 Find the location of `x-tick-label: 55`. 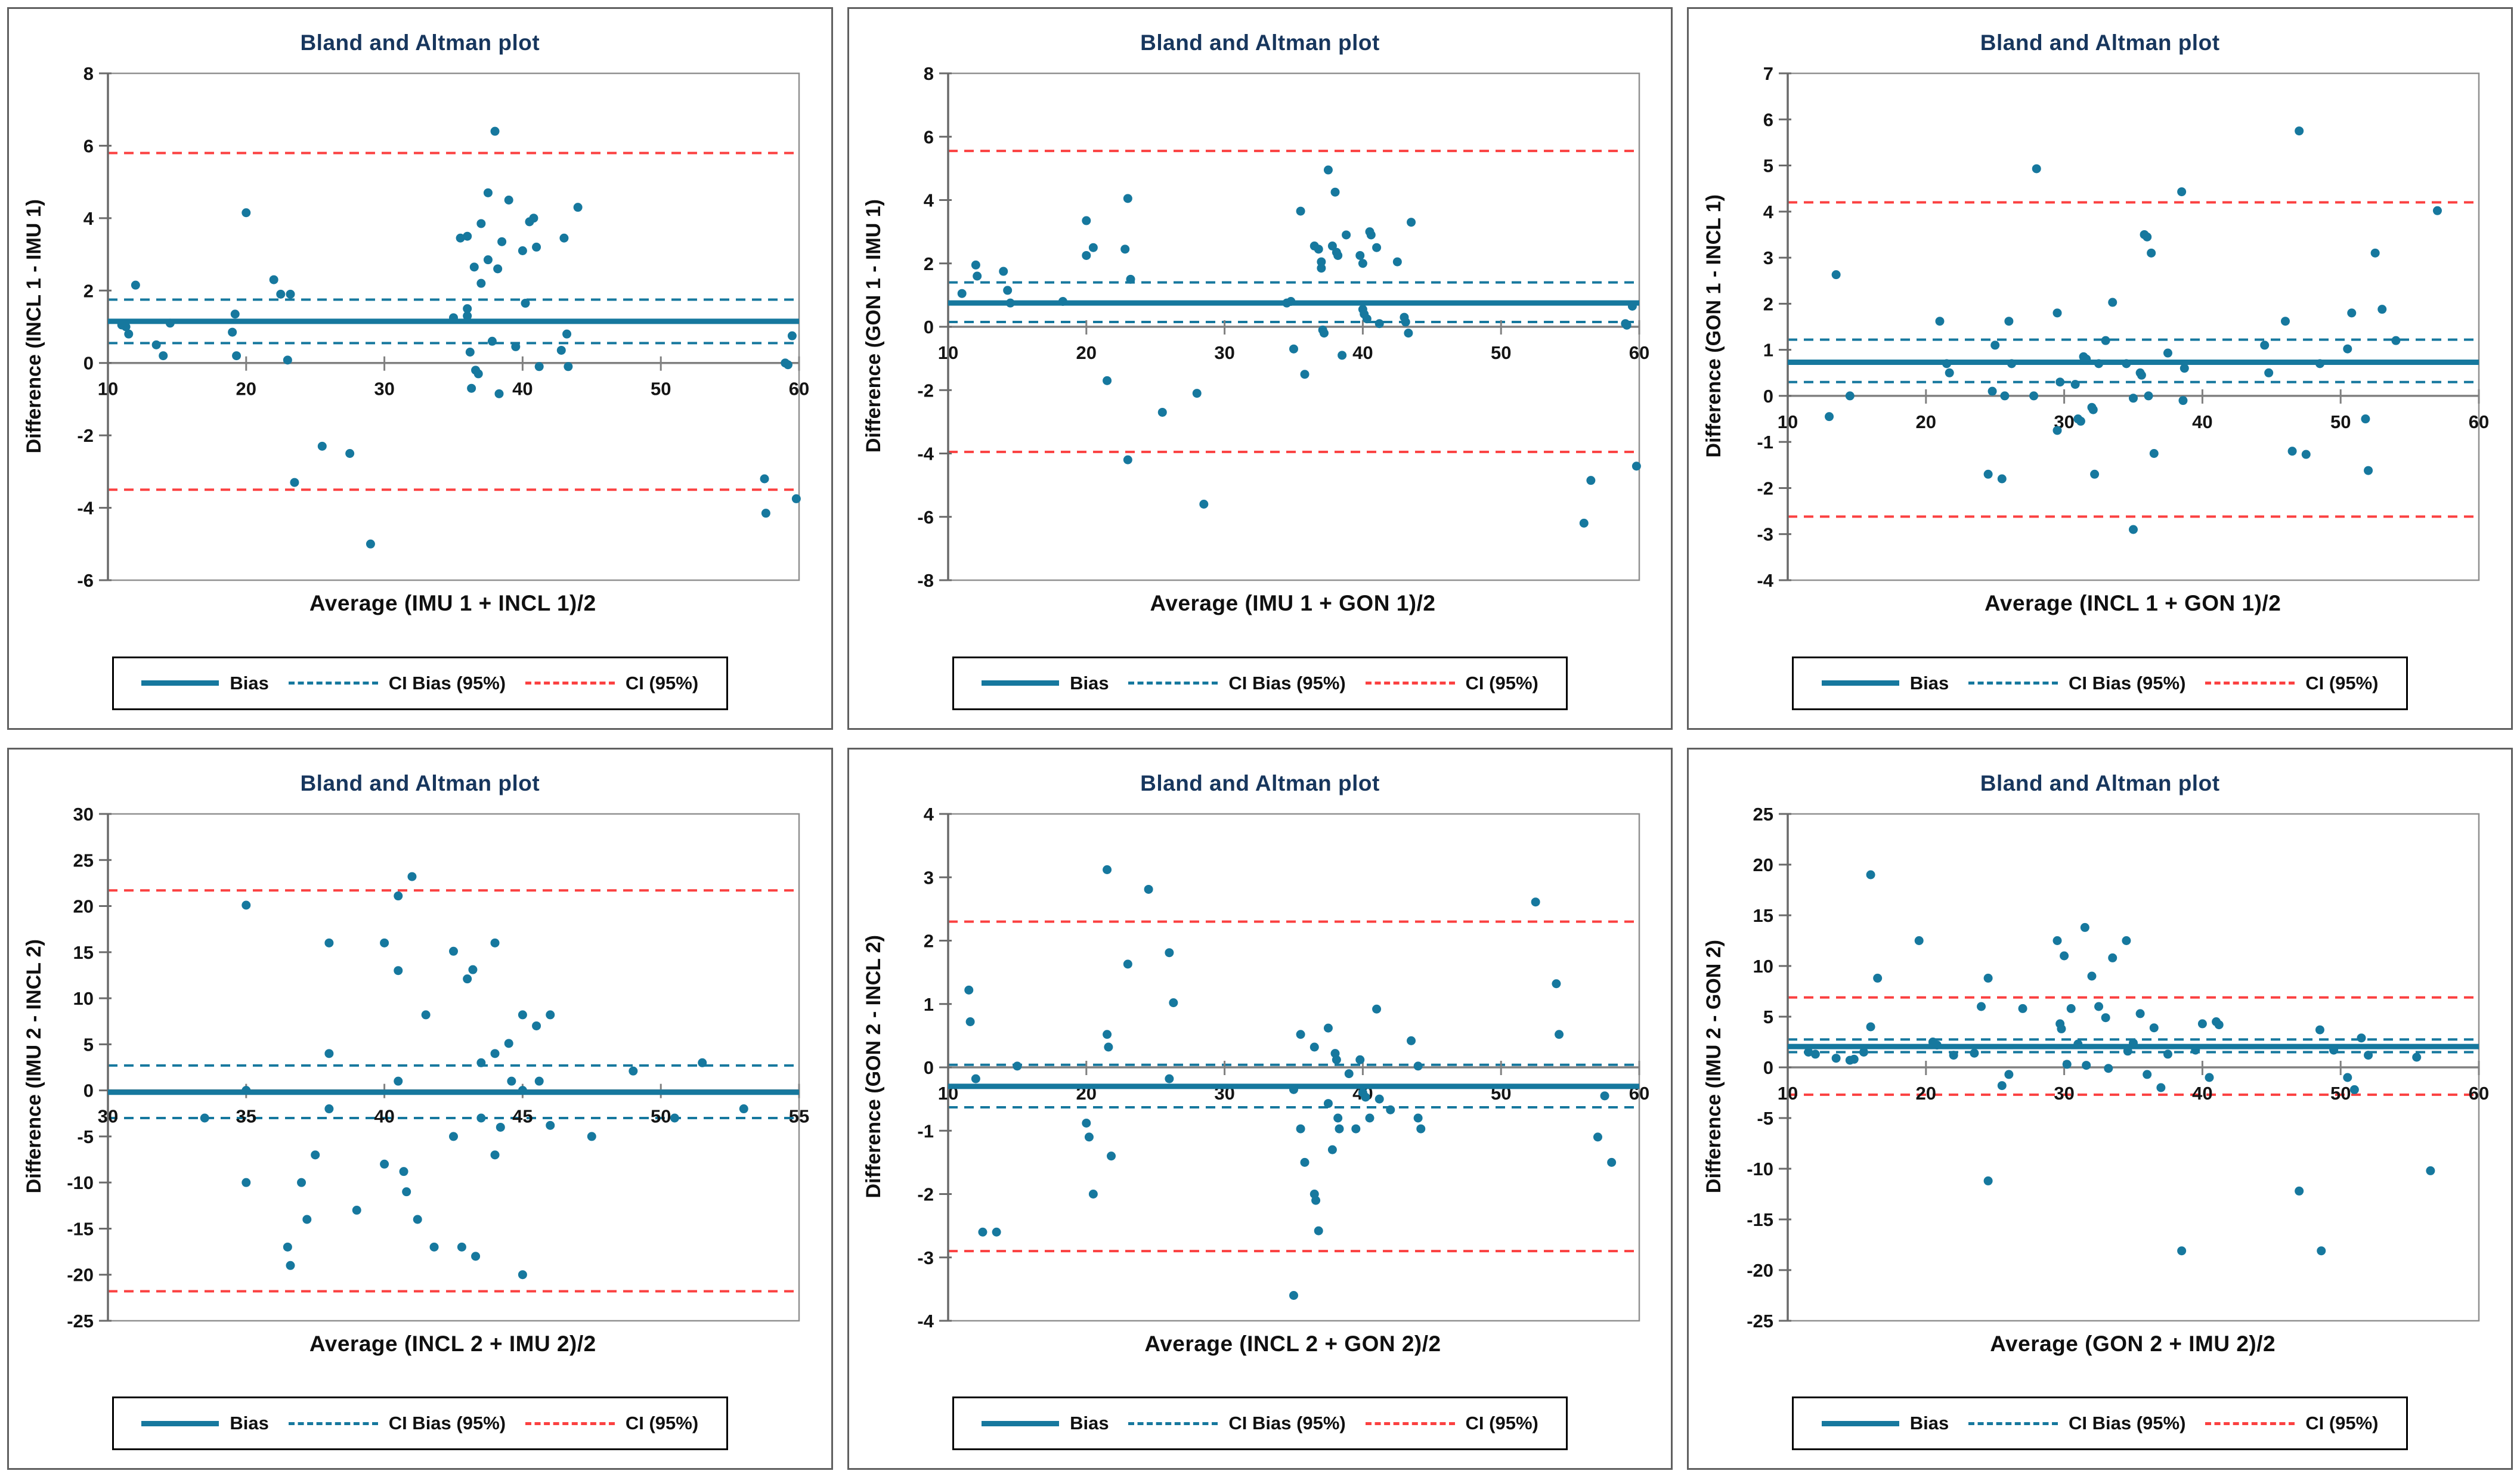

x-tick-label: 55 is located at coordinates (799, 1116).